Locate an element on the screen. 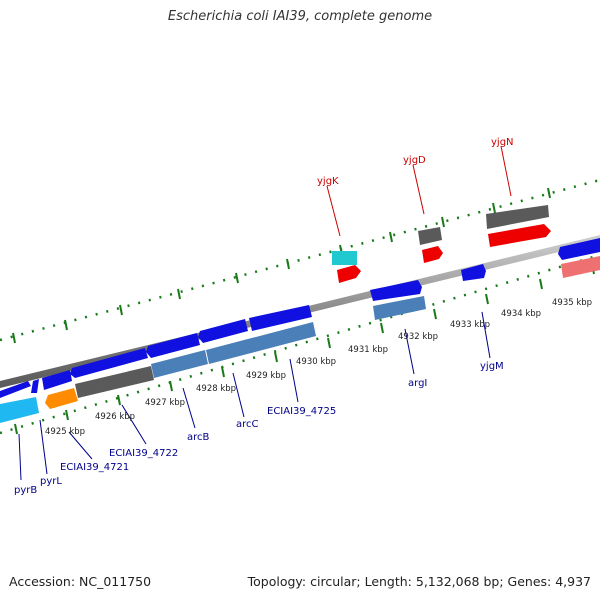 This screenshot has height=600, width=600. accession-text: Accession: NC_011750 is located at coordinates (80, 581).